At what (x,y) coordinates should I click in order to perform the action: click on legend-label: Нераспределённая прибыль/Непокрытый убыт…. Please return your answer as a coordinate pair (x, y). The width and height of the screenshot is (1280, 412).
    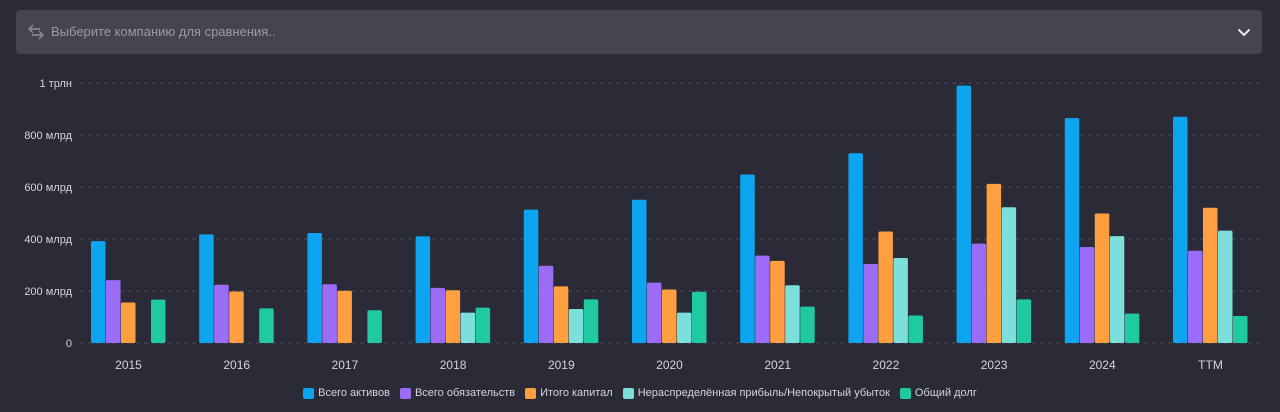
    Looking at the image, I should click on (763, 393).